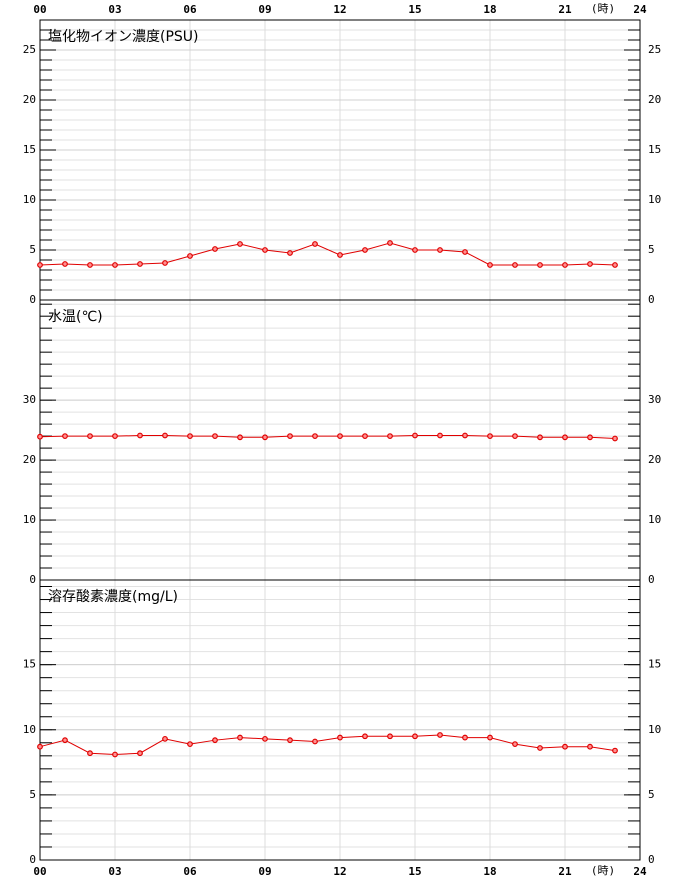 This screenshot has width=680, height=880. I want to click on panel-title: 水温(℃), so click(75, 317).